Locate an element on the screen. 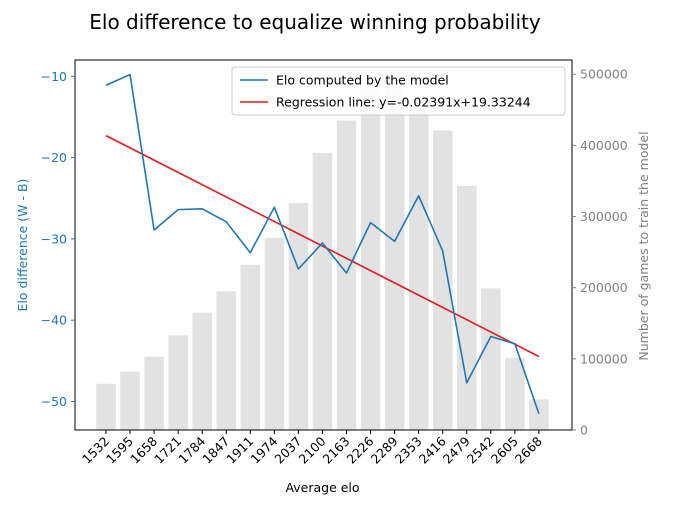  x-axis-tick-label: 1721 is located at coordinates (167, 450).